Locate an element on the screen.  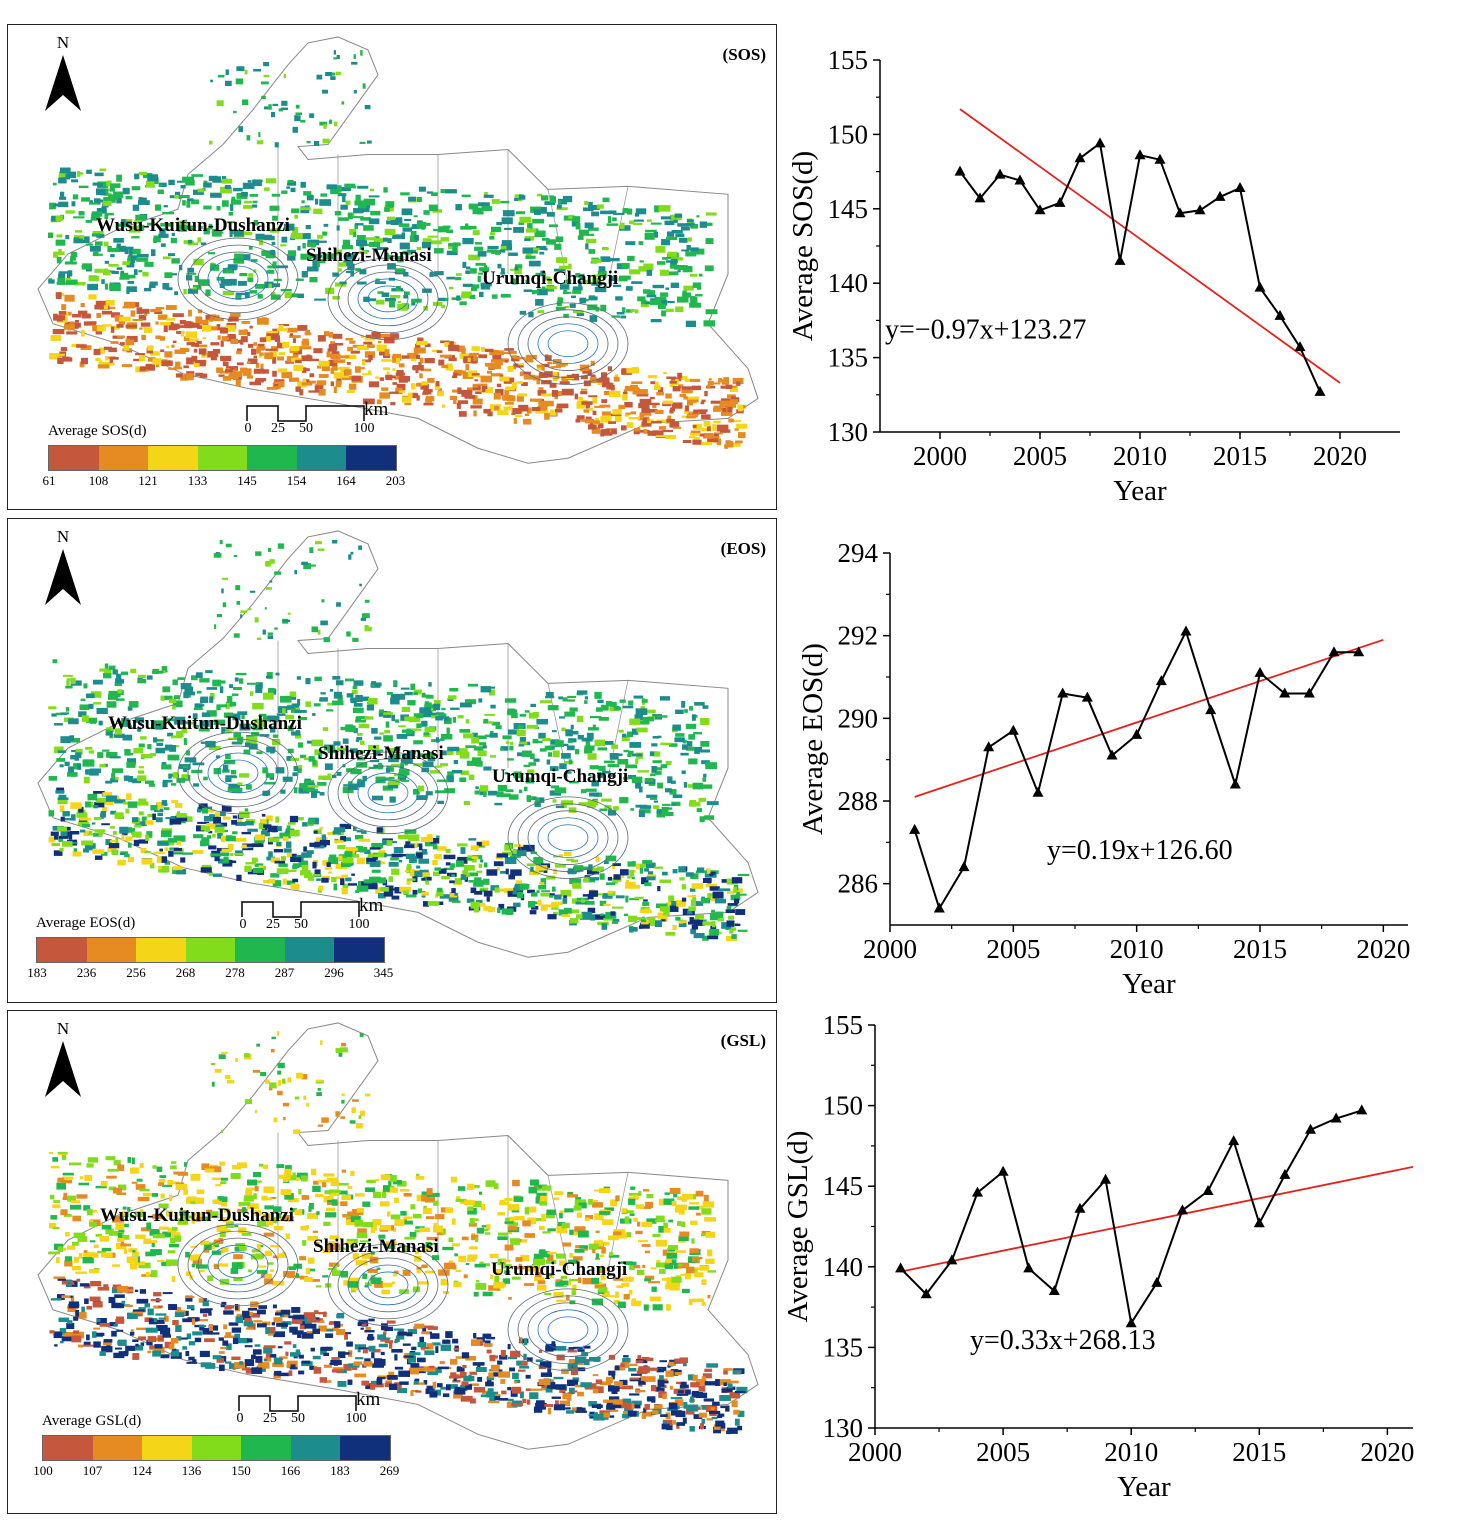
north-label: N is located at coordinates (63, 536).